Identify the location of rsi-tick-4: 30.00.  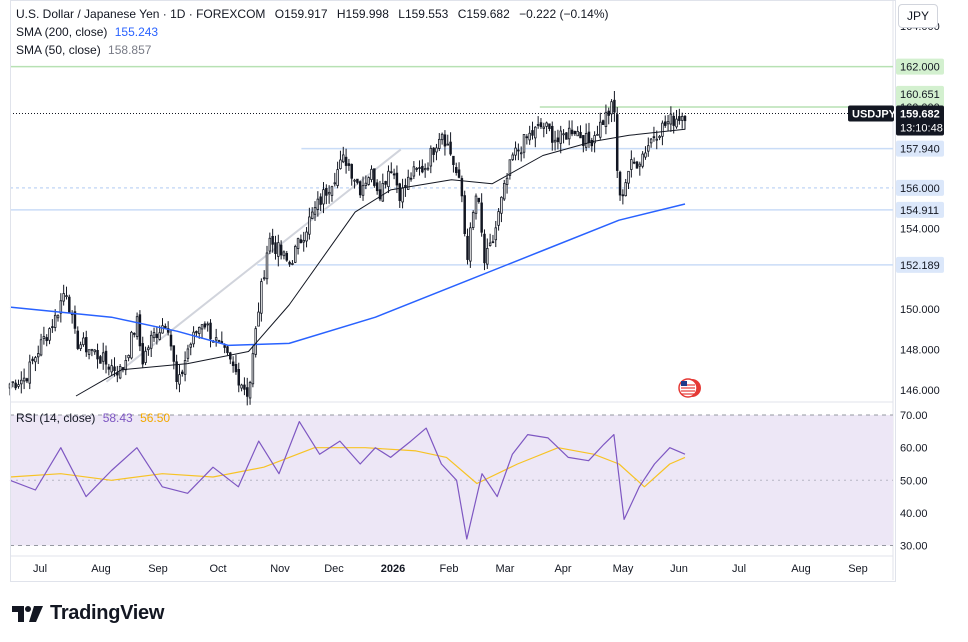
(914, 546).